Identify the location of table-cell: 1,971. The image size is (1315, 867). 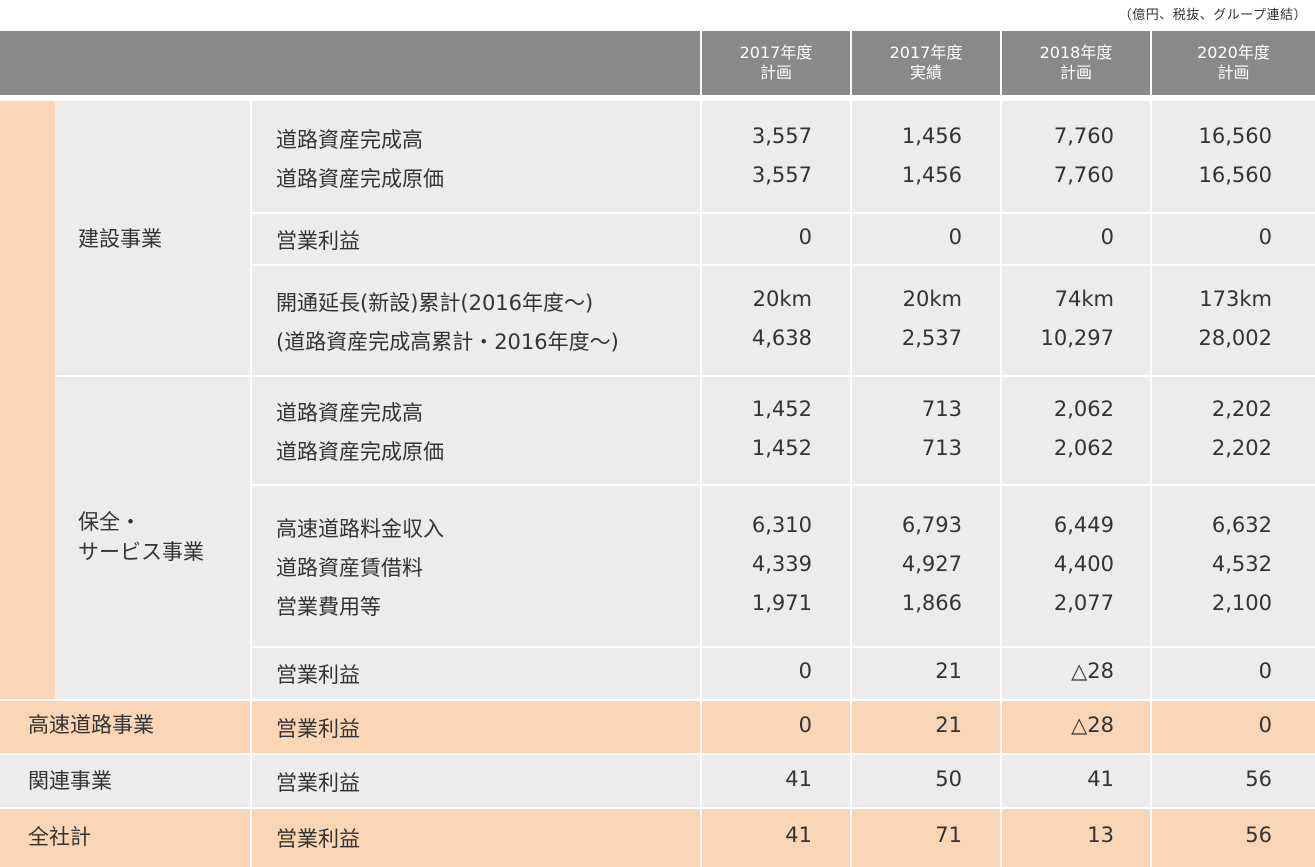
(781, 603).